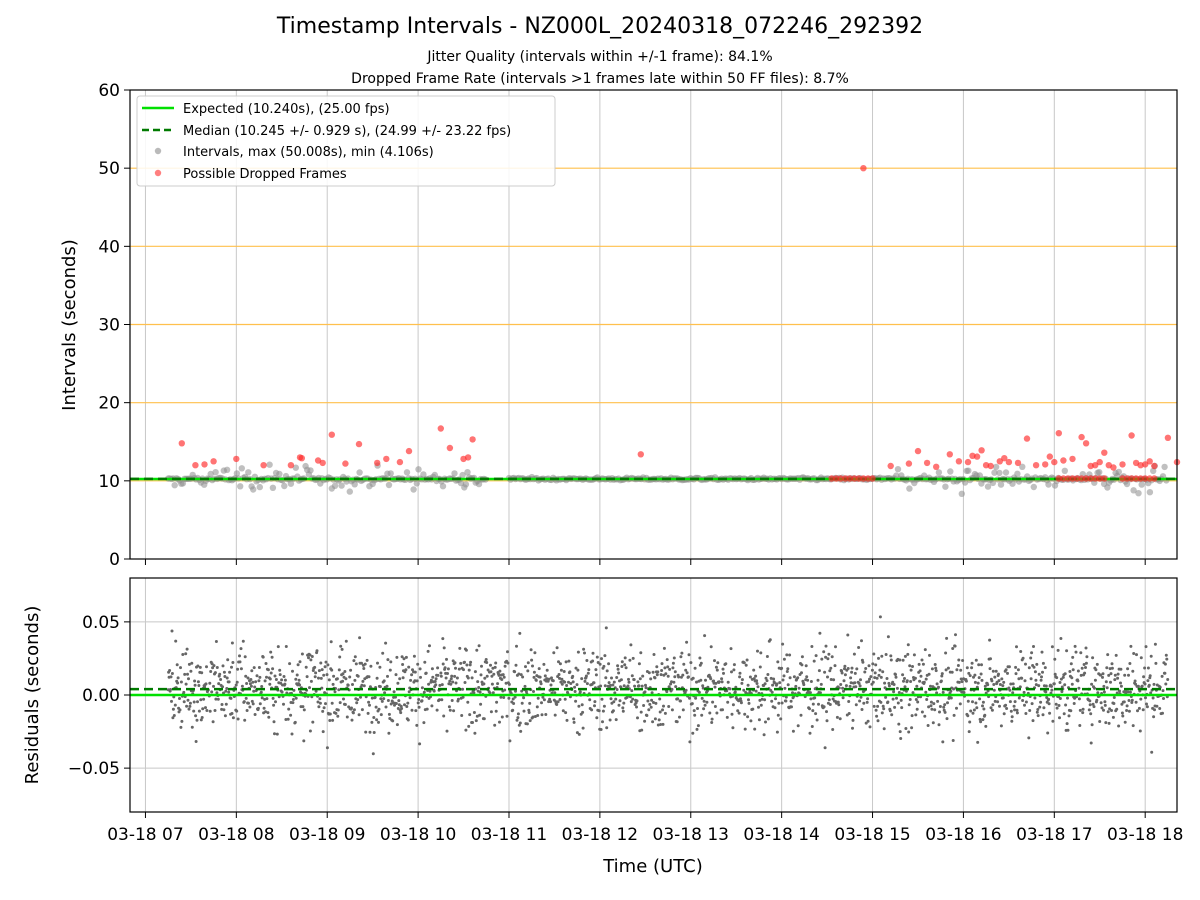  What do you see at coordinates (509, 835) in the screenshot?
I see `bottom-xtick-label-4: 03-18 11` at bounding box center [509, 835].